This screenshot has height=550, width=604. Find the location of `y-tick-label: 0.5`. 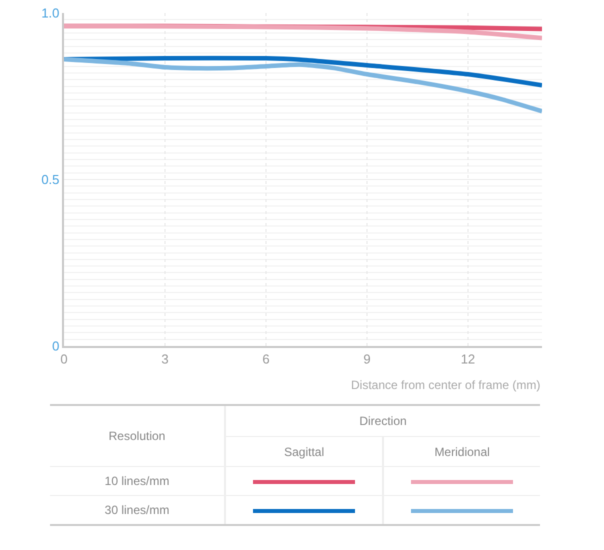

y-tick-label: 0.5 is located at coordinates (50, 180).